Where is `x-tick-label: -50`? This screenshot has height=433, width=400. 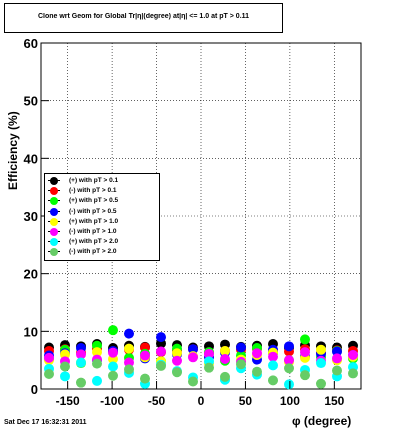 x-tick-label: -50 is located at coordinates (157, 401).